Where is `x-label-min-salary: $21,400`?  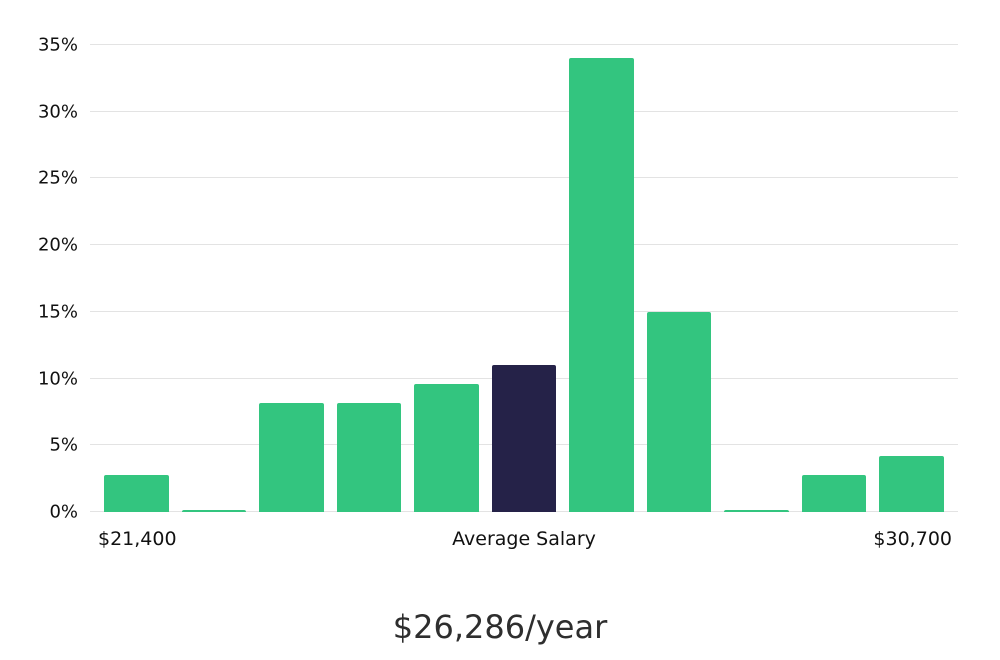 x-label-min-salary: $21,400 is located at coordinates (137, 539).